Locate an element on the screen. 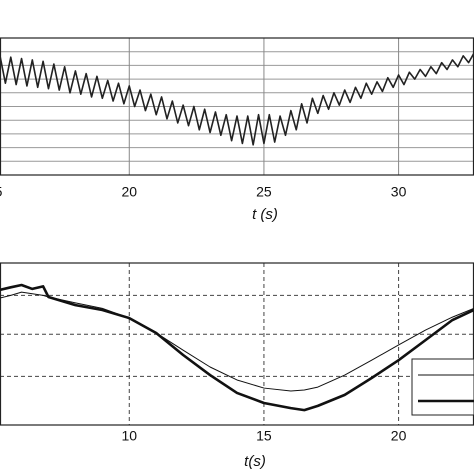 The height and width of the screenshot is (474, 474). x-tick-label: 25 is located at coordinates (264, 192).